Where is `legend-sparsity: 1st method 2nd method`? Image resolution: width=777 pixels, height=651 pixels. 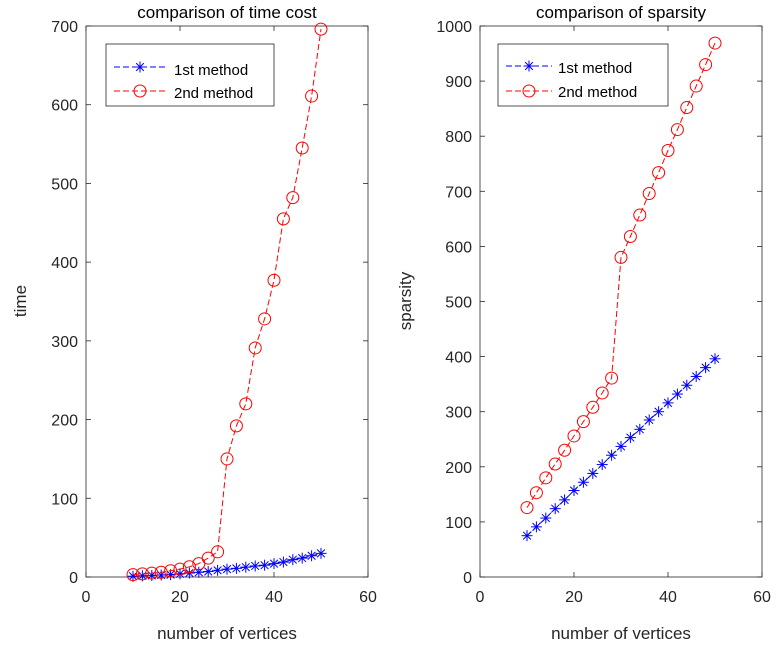
legend-sparsity: 1st method 2nd method is located at coordinates (583, 75).